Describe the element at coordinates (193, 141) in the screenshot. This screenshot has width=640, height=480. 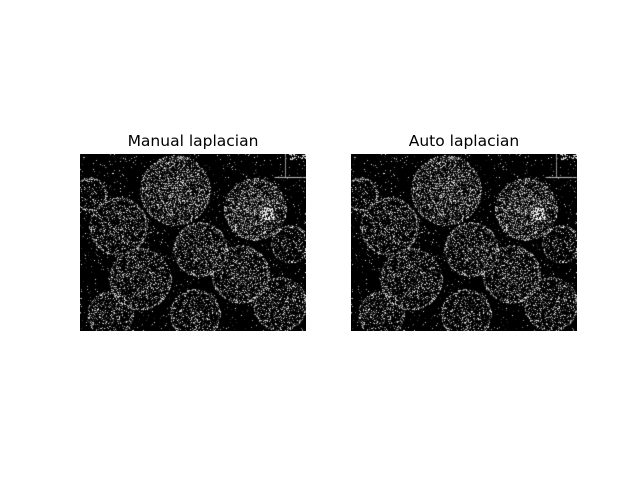
I see `manual-laplacian-title: Manual laplacian` at that location.